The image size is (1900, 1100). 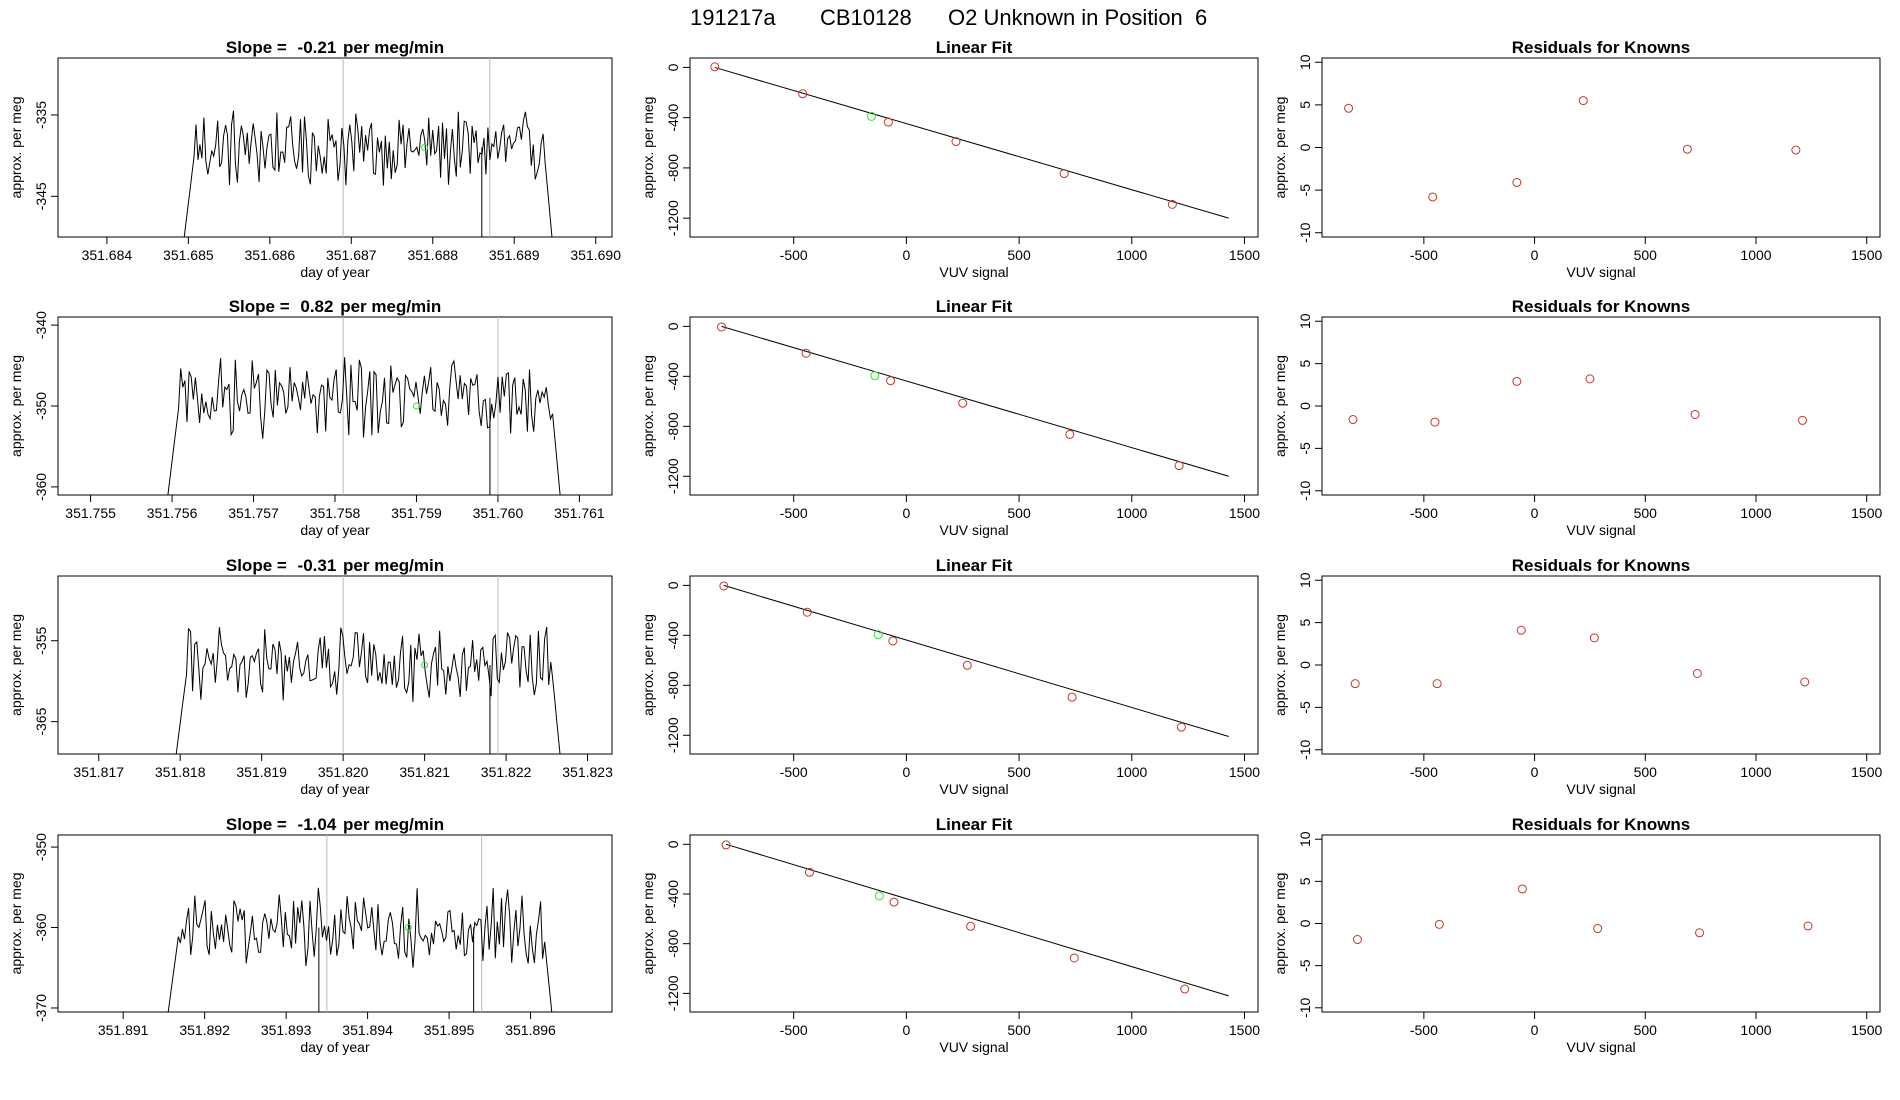 I want to click on y-tick-label: -345, so click(x=41, y=196).